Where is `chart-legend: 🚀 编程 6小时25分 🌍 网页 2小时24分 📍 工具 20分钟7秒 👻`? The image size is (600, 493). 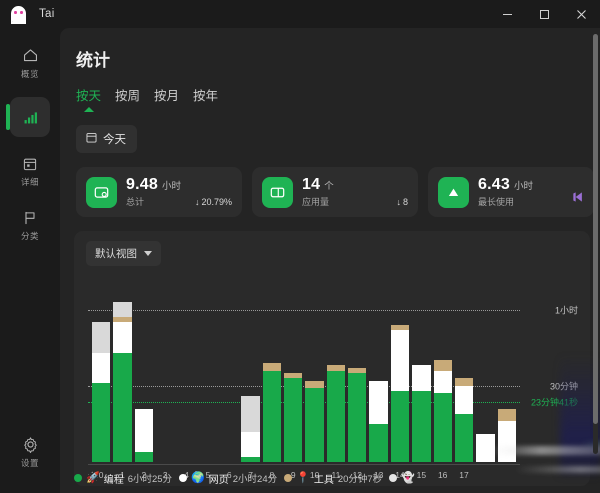
chart-legend: 🚀 编程 6小时25分 🌍 网页 2小时24分 📍 工具 20分钟7秒 👻 is located at coordinates (332, 478).